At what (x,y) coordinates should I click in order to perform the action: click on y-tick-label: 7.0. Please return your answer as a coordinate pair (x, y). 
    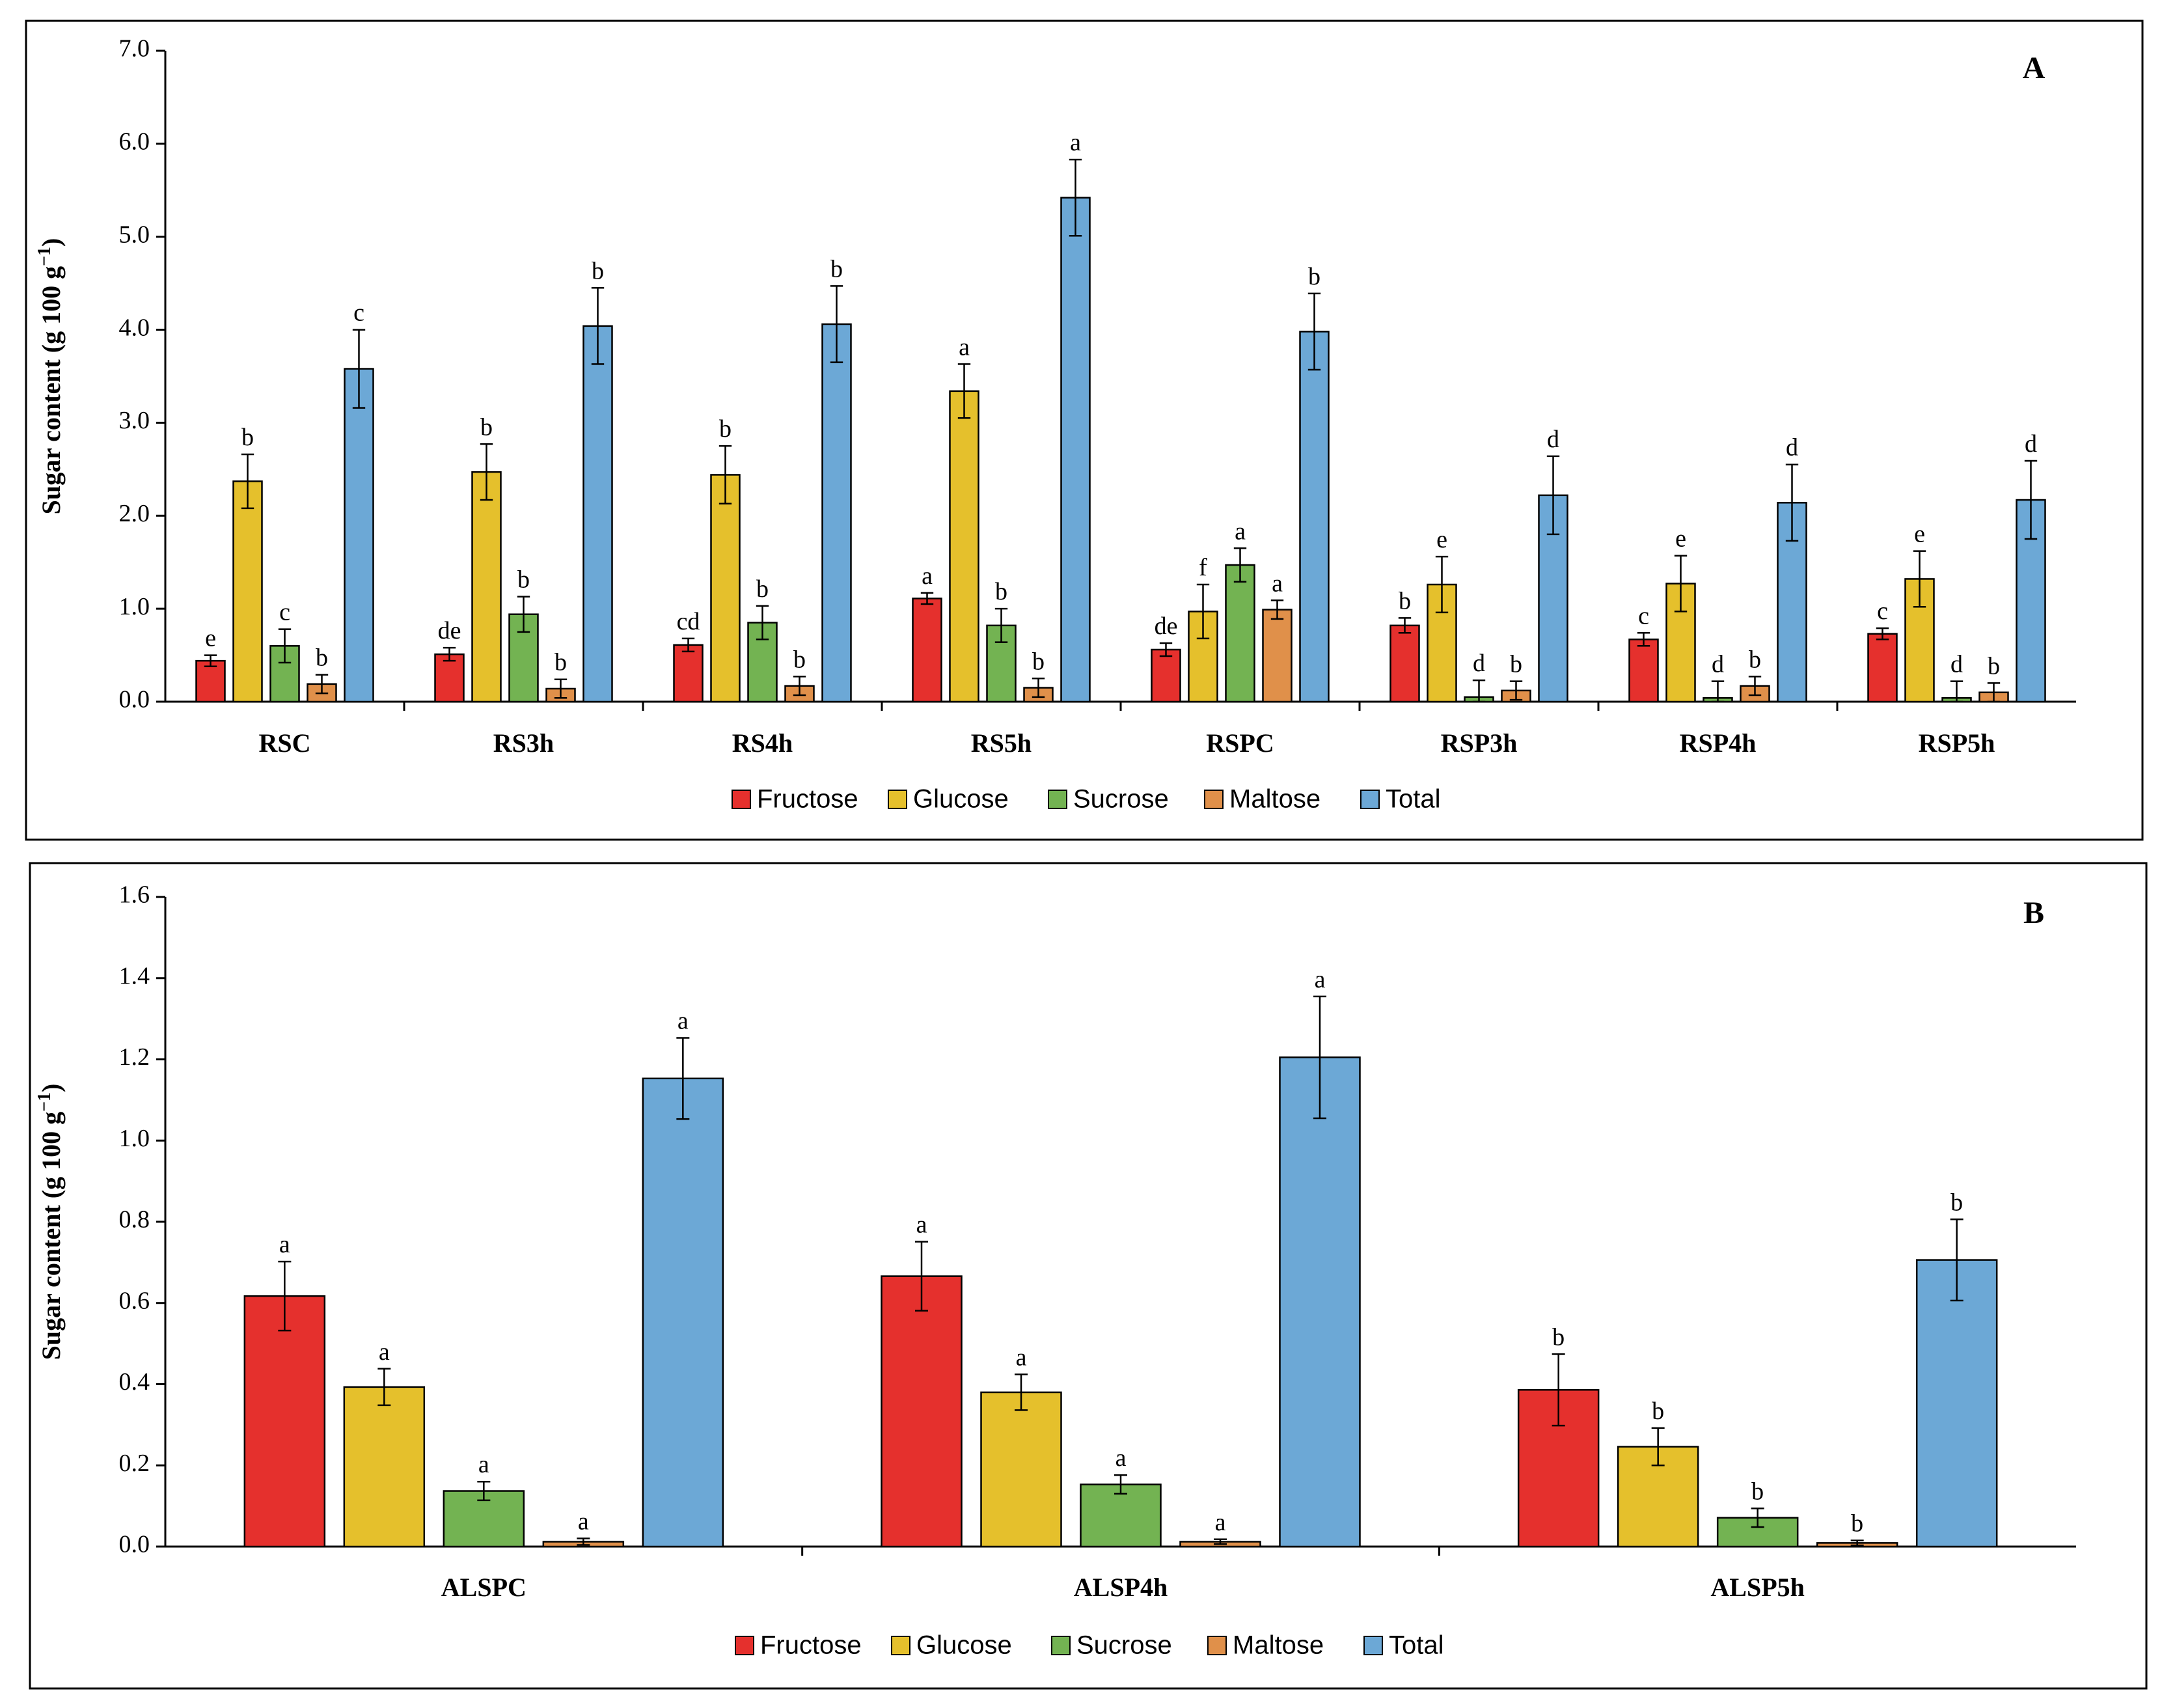
    Looking at the image, I should click on (134, 48).